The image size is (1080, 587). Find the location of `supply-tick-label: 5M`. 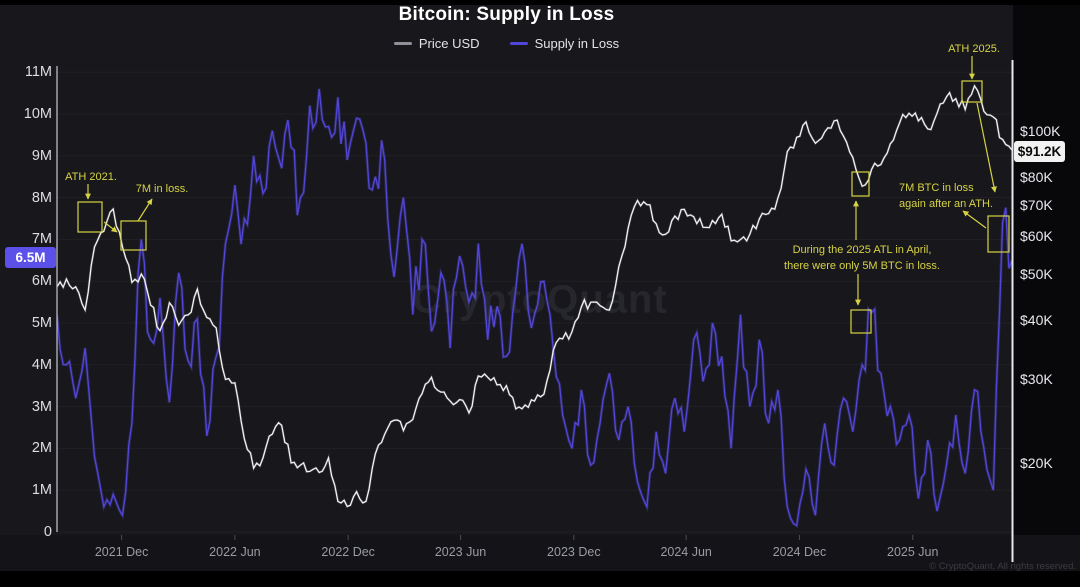

supply-tick-label: 5M is located at coordinates (41, 323).